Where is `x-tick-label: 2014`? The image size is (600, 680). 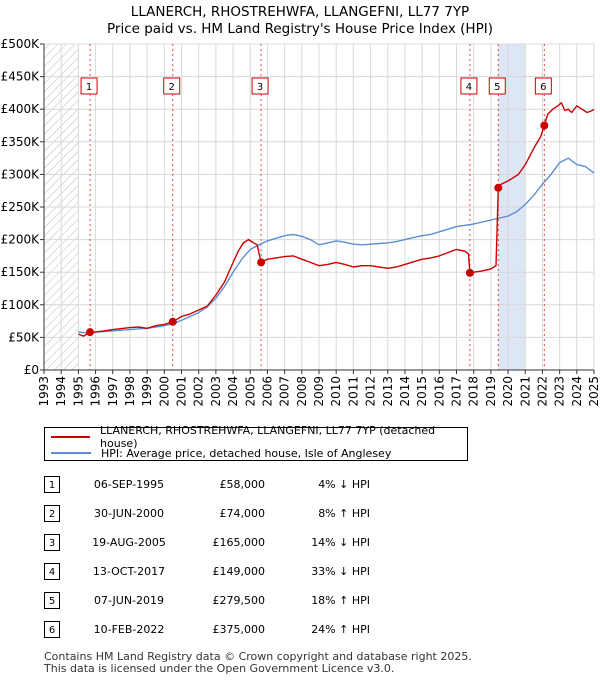
x-tick-label: 2014 is located at coordinates (405, 391).